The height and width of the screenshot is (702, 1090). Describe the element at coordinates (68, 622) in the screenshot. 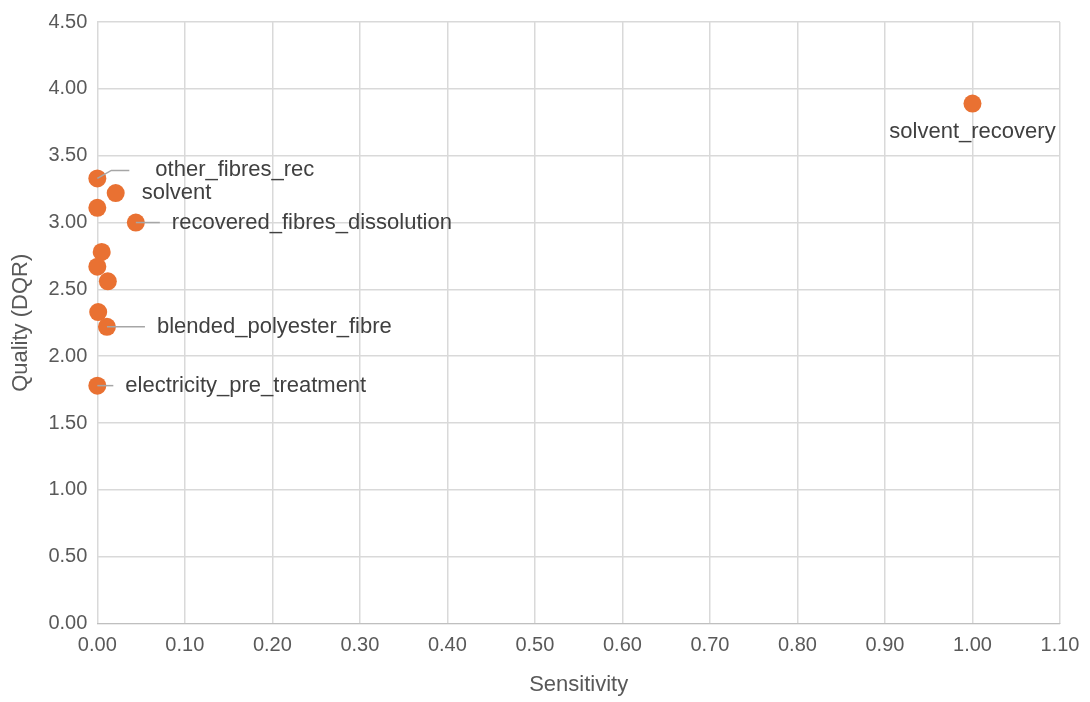

I see `y-tick-label: 0.00` at that location.